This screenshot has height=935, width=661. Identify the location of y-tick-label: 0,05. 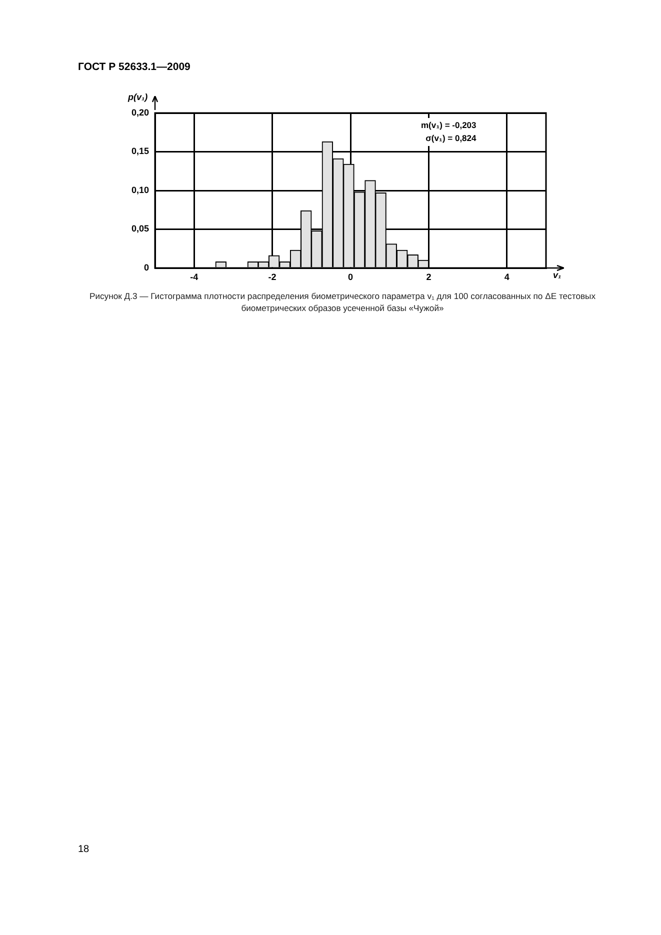
(140, 229).